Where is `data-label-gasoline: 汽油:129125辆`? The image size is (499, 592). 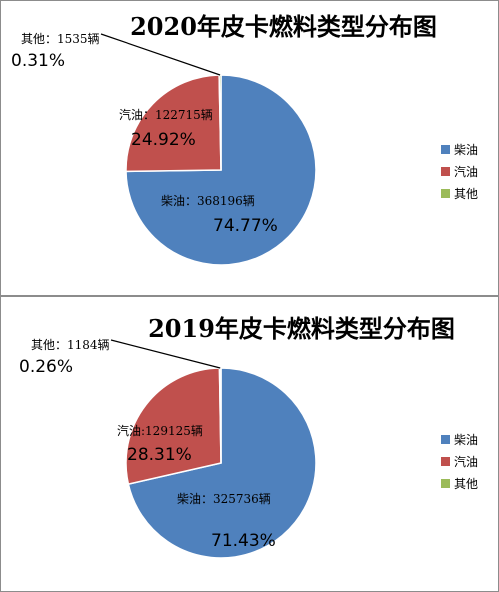 data-label-gasoline: 汽油:129125辆 is located at coordinates (160, 430).